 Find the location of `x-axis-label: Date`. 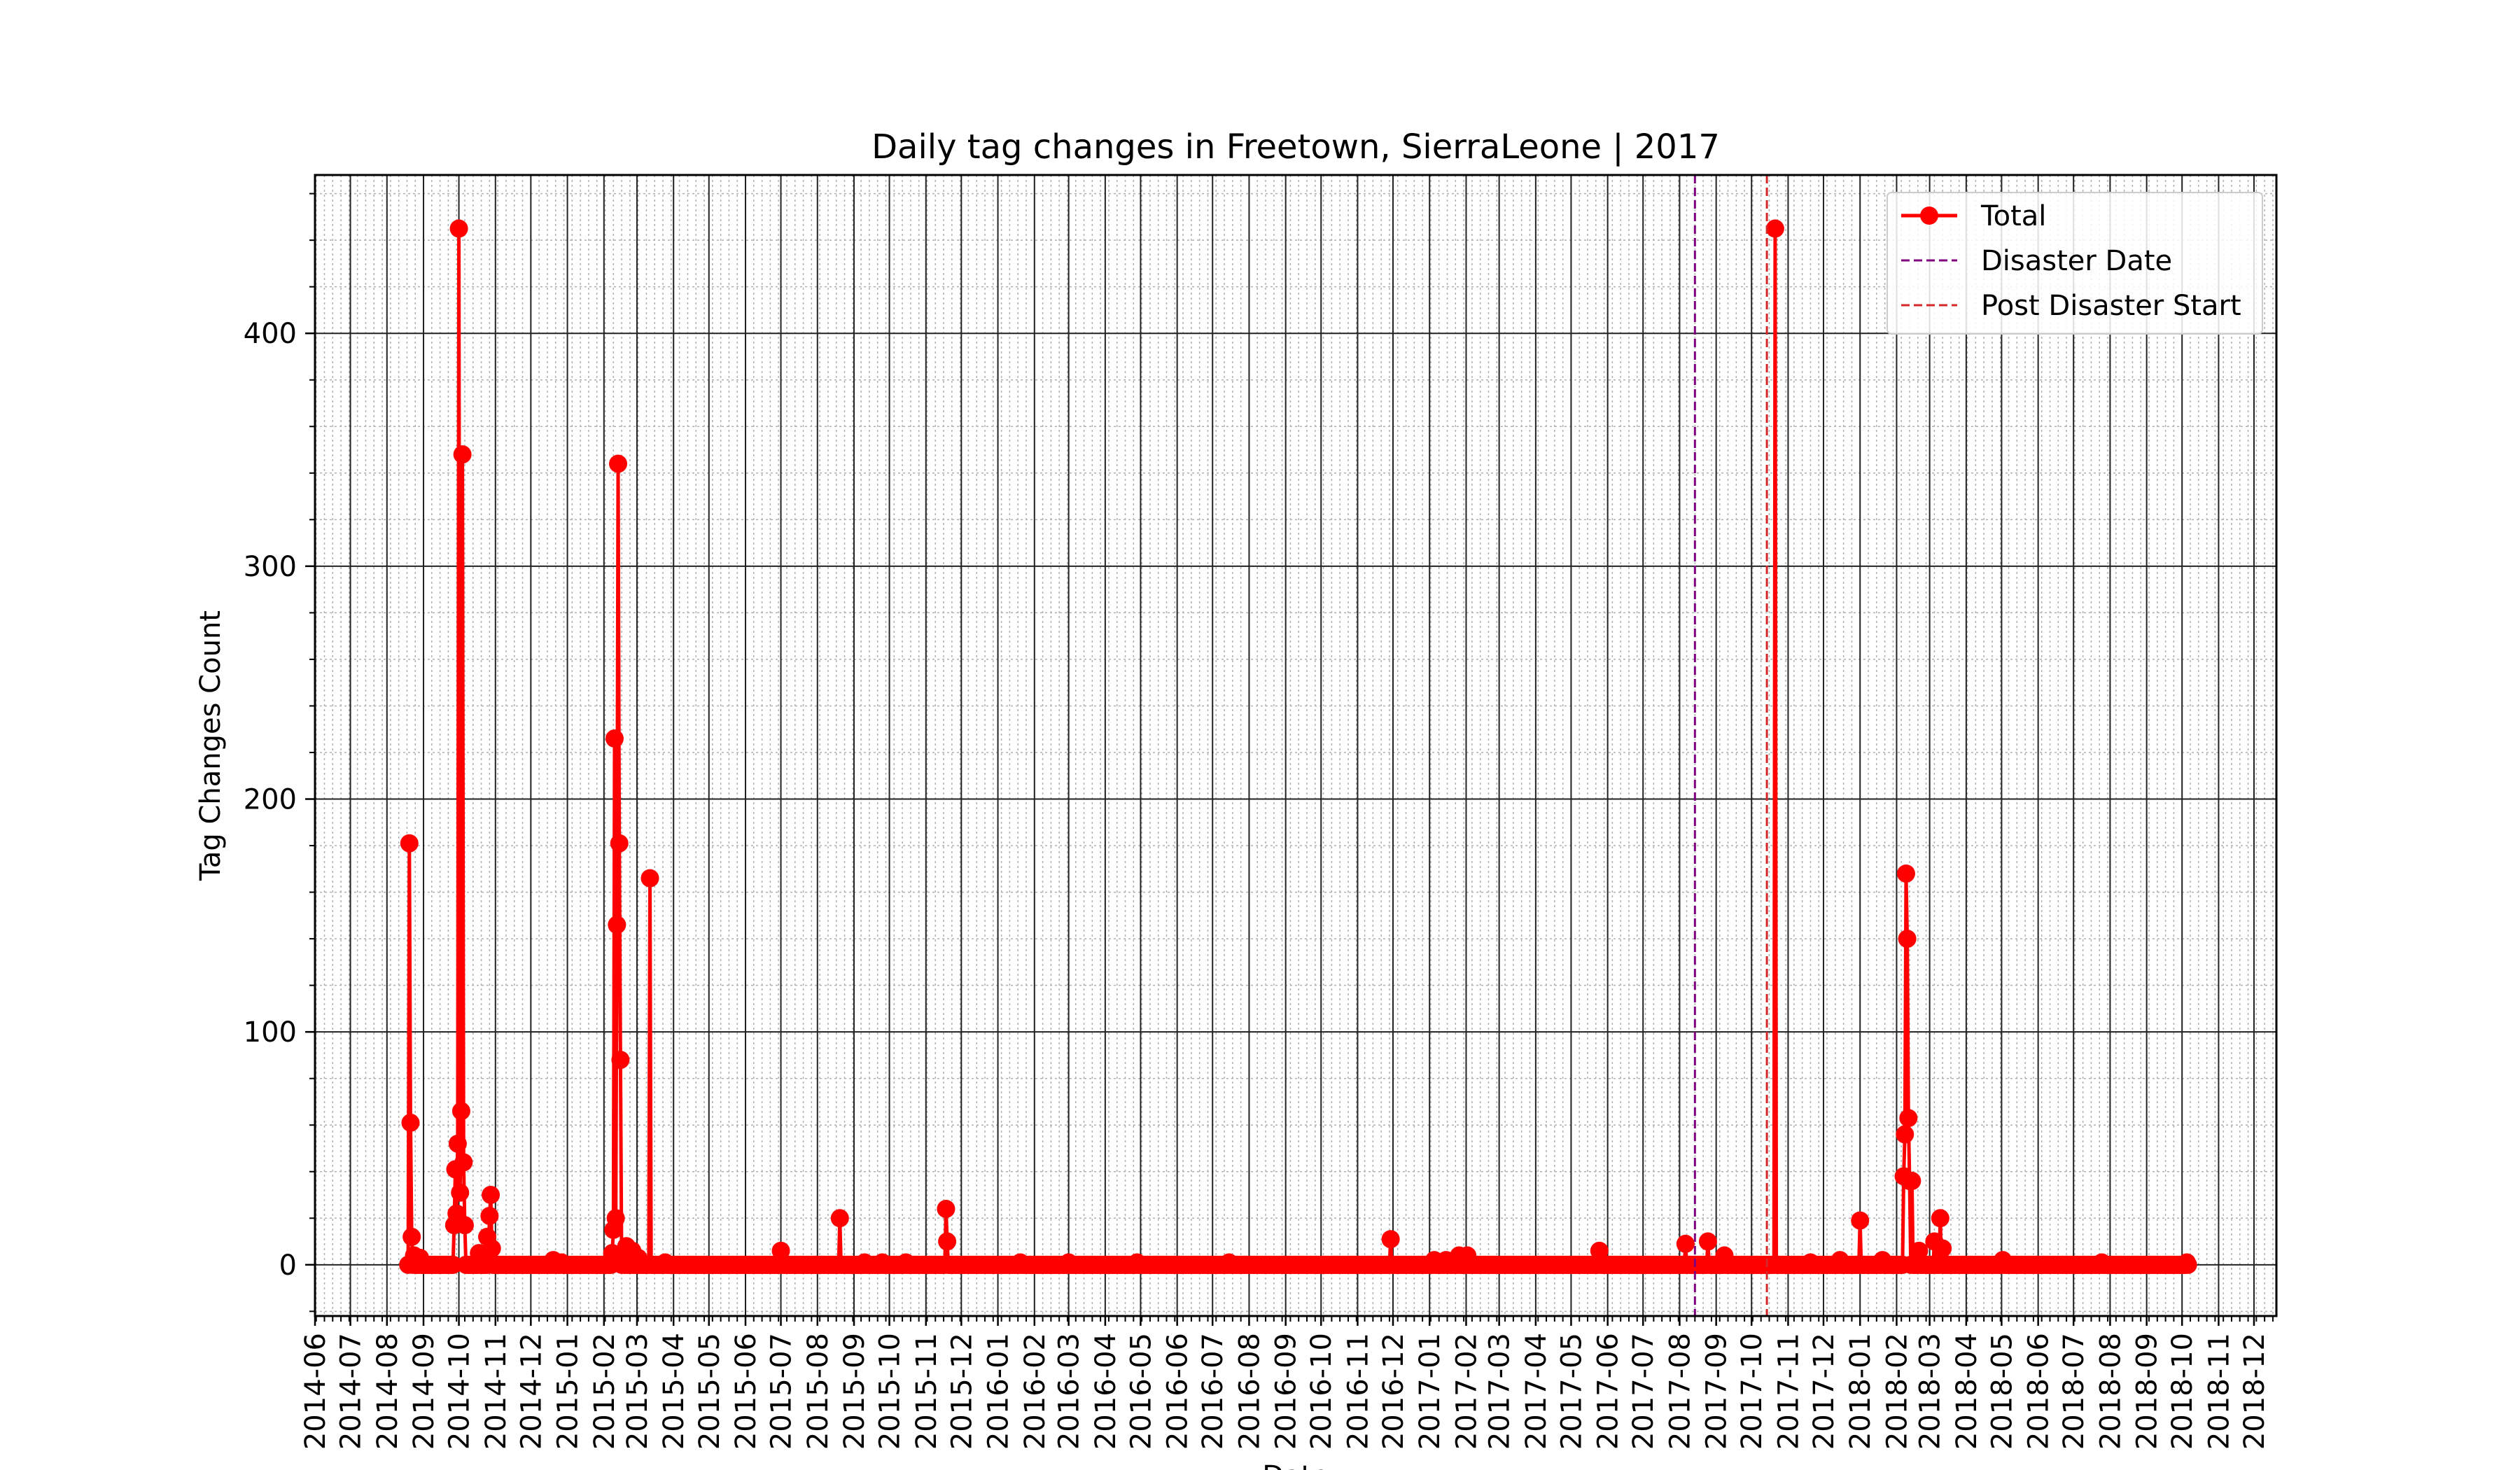

x-axis-label: Date is located at coordinates (1295, 1465).